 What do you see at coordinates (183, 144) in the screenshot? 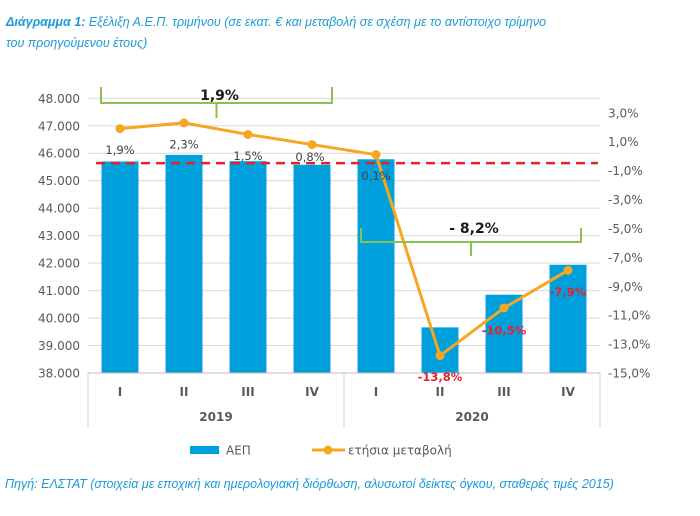
I see `data-label: 2,3%` at bounding box center [183, 144].